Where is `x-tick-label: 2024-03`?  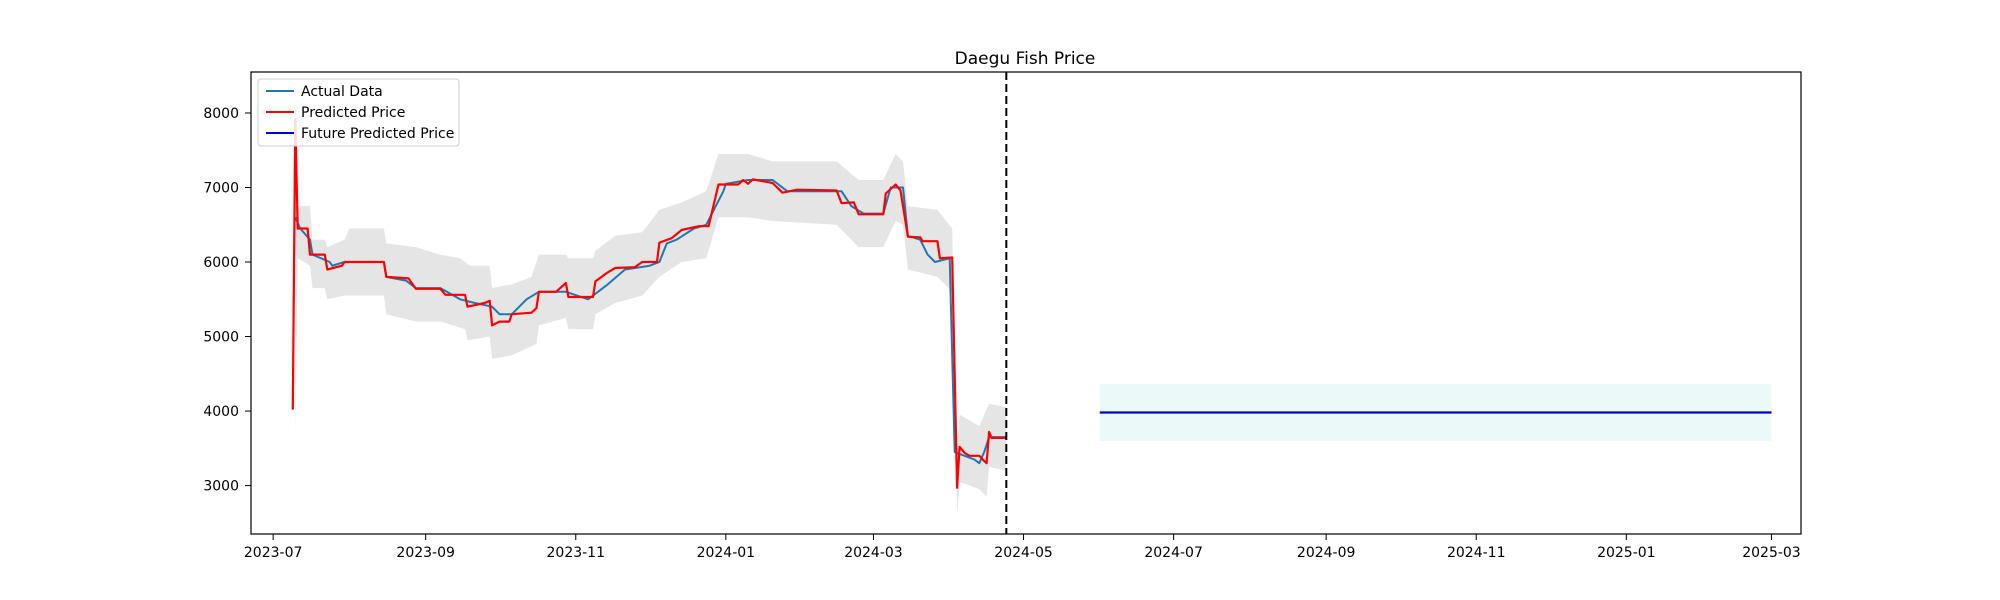 x-tick-label: 2024-03 is located at coordinates (873, 553).